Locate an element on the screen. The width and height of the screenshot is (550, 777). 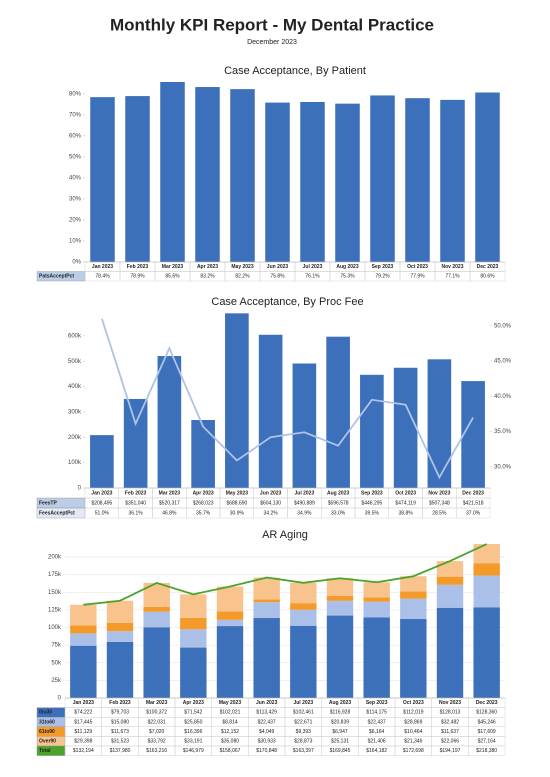
value-label: $172,698 is located at coordinates (413, 751).